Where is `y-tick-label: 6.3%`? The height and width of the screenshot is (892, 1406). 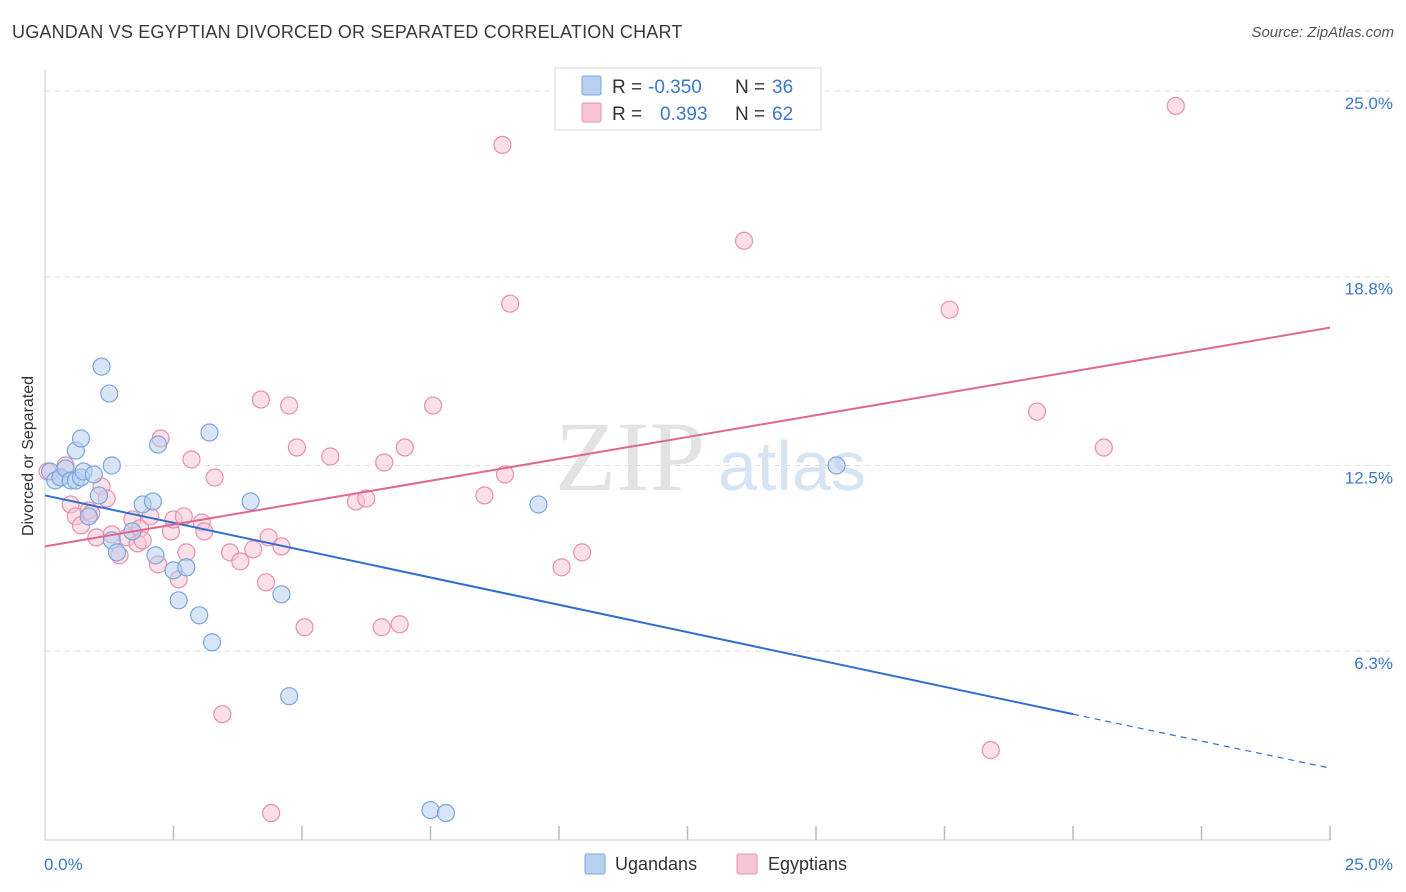
y-tick-label: 6.3% is located at coordinates (1373, 663).